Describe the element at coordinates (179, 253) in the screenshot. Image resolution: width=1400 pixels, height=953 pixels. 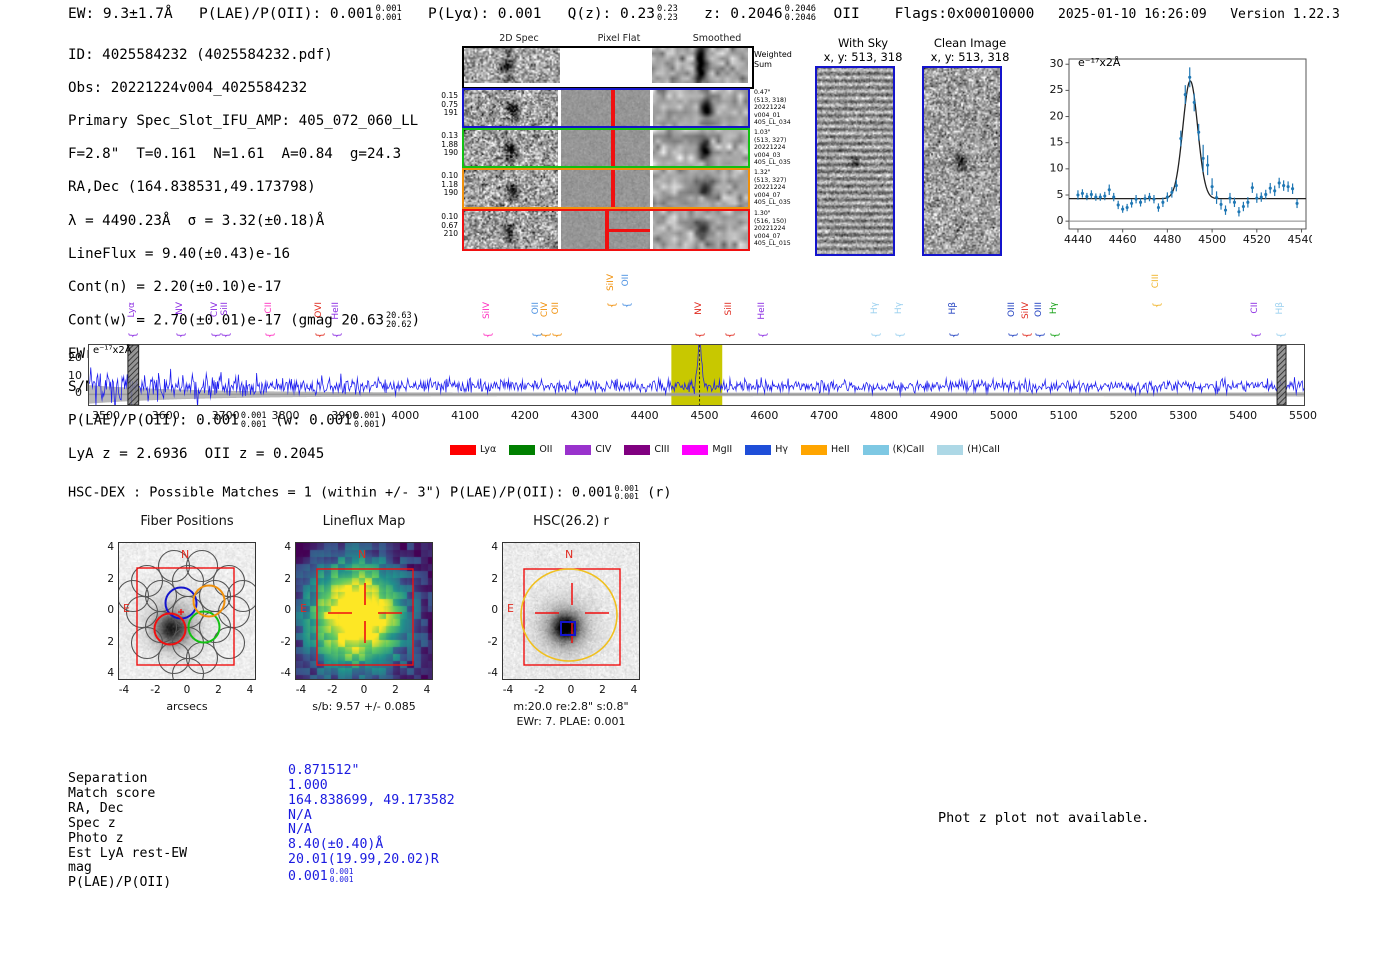
I see `info-line-lineflux: LineFlux = 9.40(±0.43)e-16` at that location.